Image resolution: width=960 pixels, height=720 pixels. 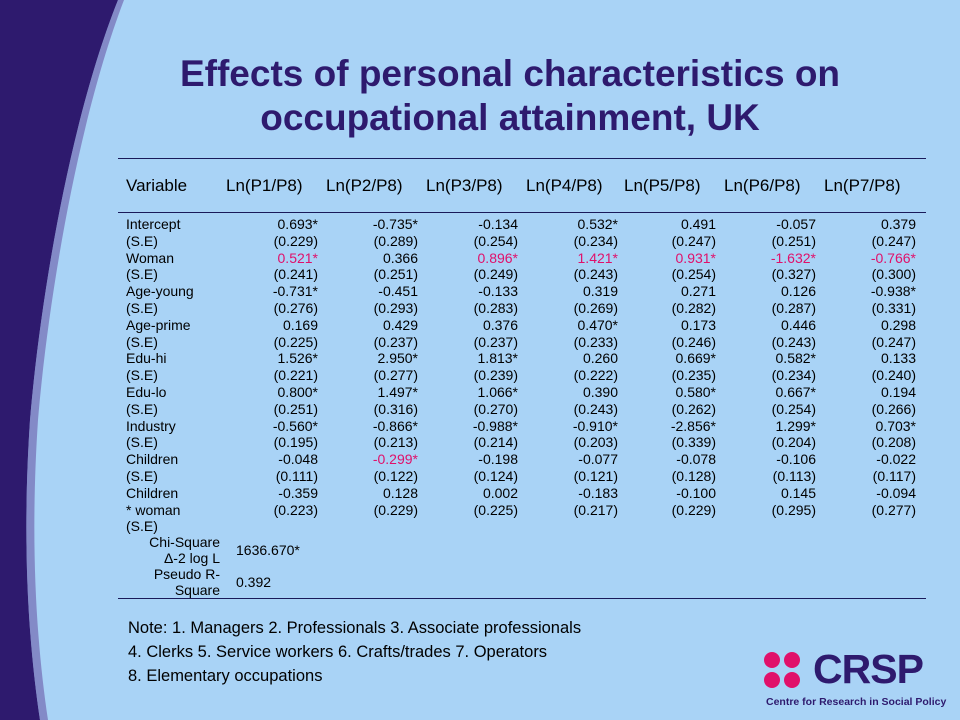 I want to click on table-cell: (0.233), so click(x=595, y=341).